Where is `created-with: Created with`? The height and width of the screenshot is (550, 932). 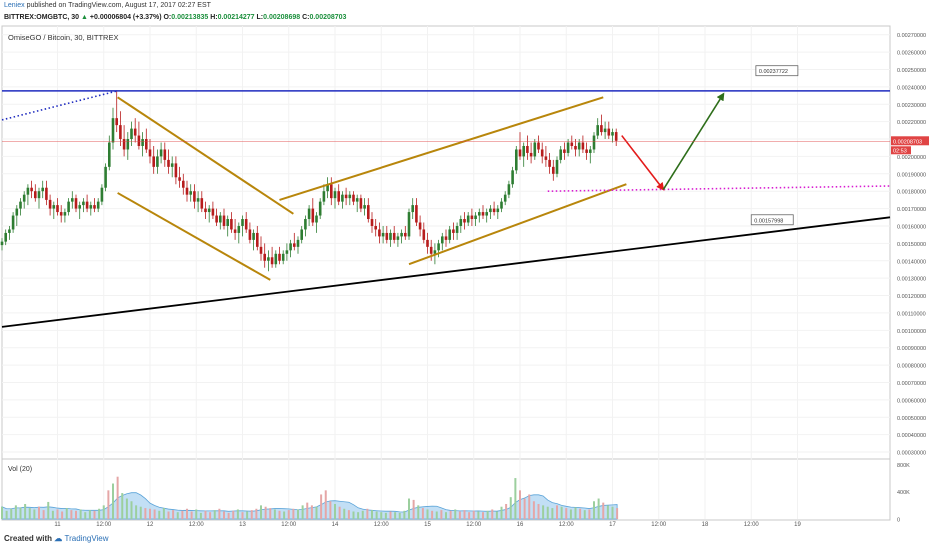 created-with: Created with is located at coordinates (28, 538).